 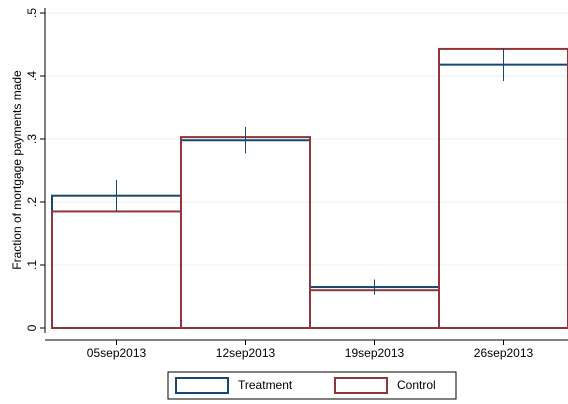 I want to click on y-tick-label: .2, so click(x=32, y=202).